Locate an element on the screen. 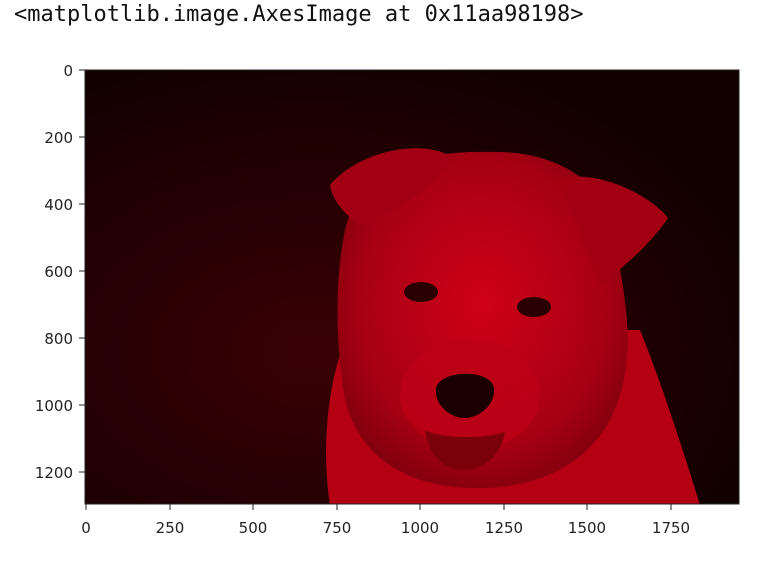 Image resolution: width=782 pixels, height=562 pixels. x-tick-label: 0 is located at coordinates (86, 528).